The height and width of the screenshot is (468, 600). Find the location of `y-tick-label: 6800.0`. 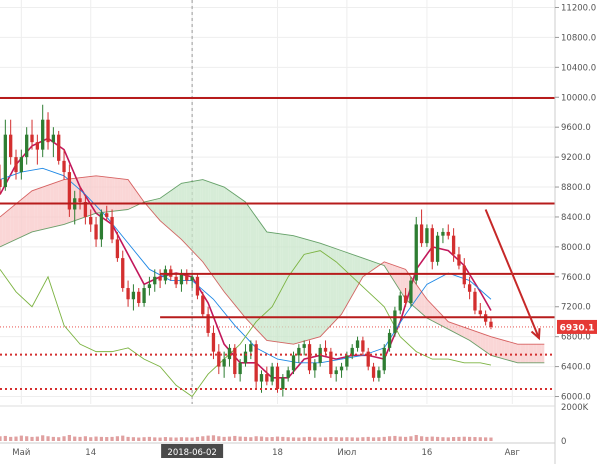

y-tick-label: 6800.0 is located at coordinates (576, 338).